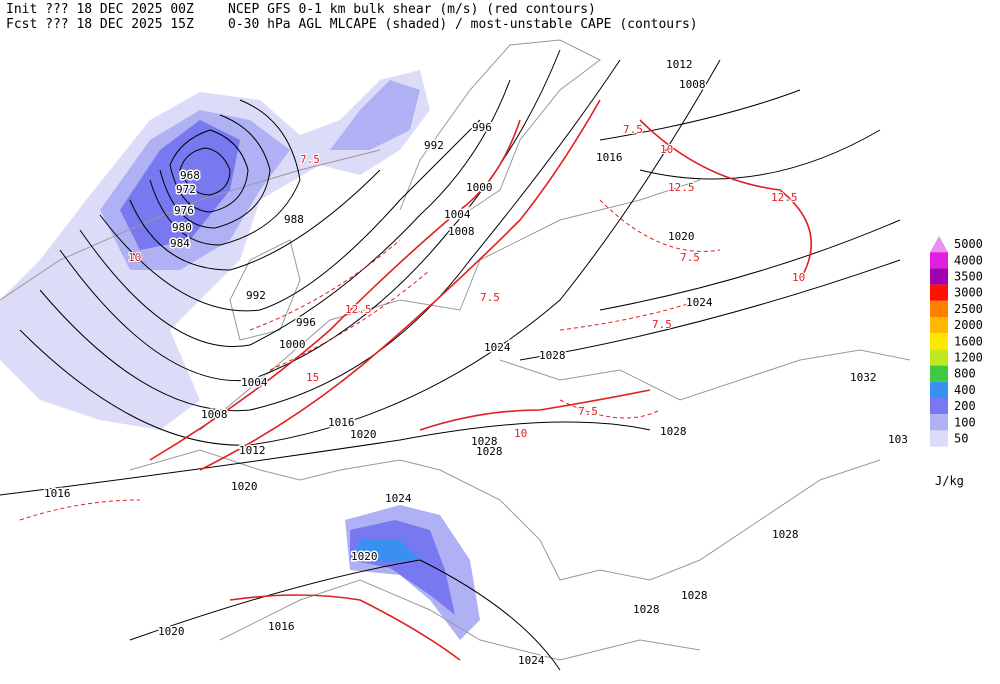 The width and height of the screenshot is (1000, 684). What do you see at coordinates (968, 260) in the screenshot?
I see `legend-label: 4000` at bounding box center [968, 260].